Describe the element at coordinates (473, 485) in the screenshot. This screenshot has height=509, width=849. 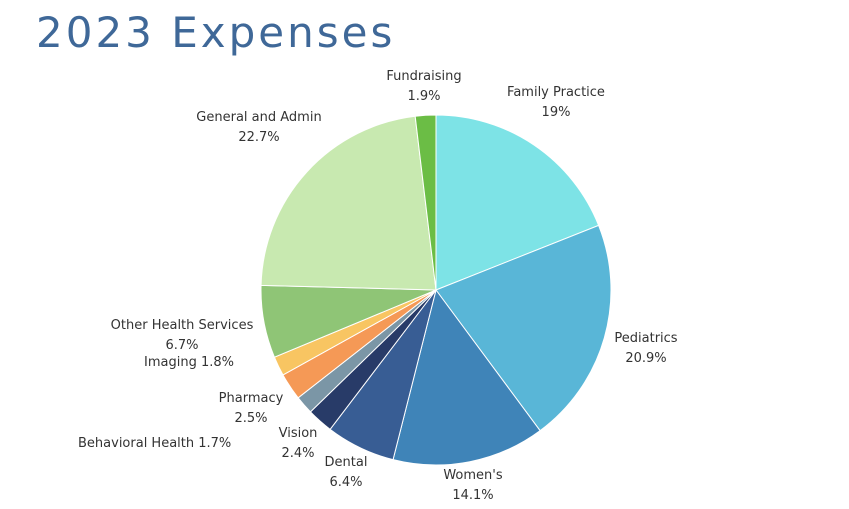
I see `slice-label-women-s: Women's 14.1%` at that location.